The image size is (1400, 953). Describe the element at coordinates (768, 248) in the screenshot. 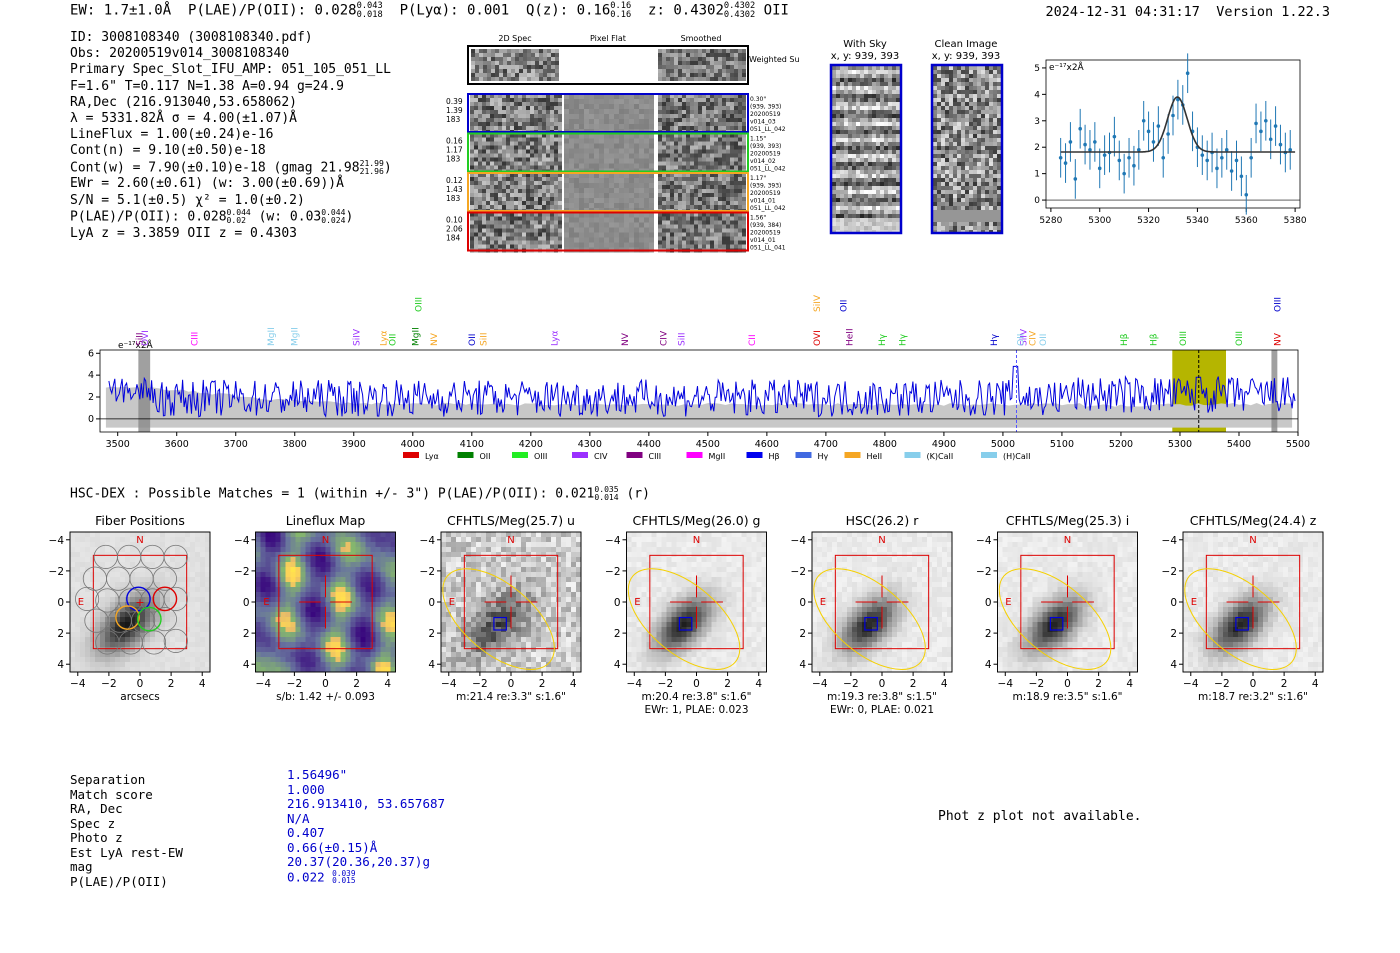

I see `row-note: 051_LL_041` at that location.